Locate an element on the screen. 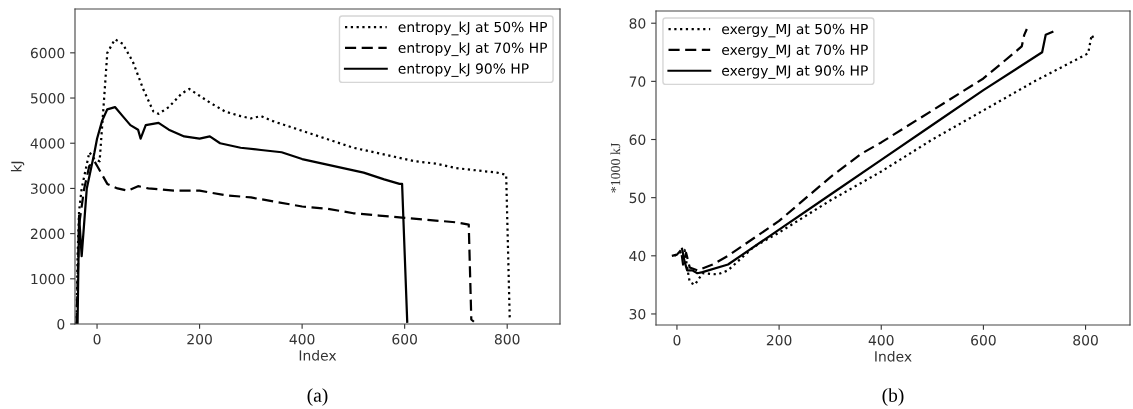 Image resolution: width=1133 pixels, height=409 pixels. y-tick-label: 60 is located at coordinates (637, 139).